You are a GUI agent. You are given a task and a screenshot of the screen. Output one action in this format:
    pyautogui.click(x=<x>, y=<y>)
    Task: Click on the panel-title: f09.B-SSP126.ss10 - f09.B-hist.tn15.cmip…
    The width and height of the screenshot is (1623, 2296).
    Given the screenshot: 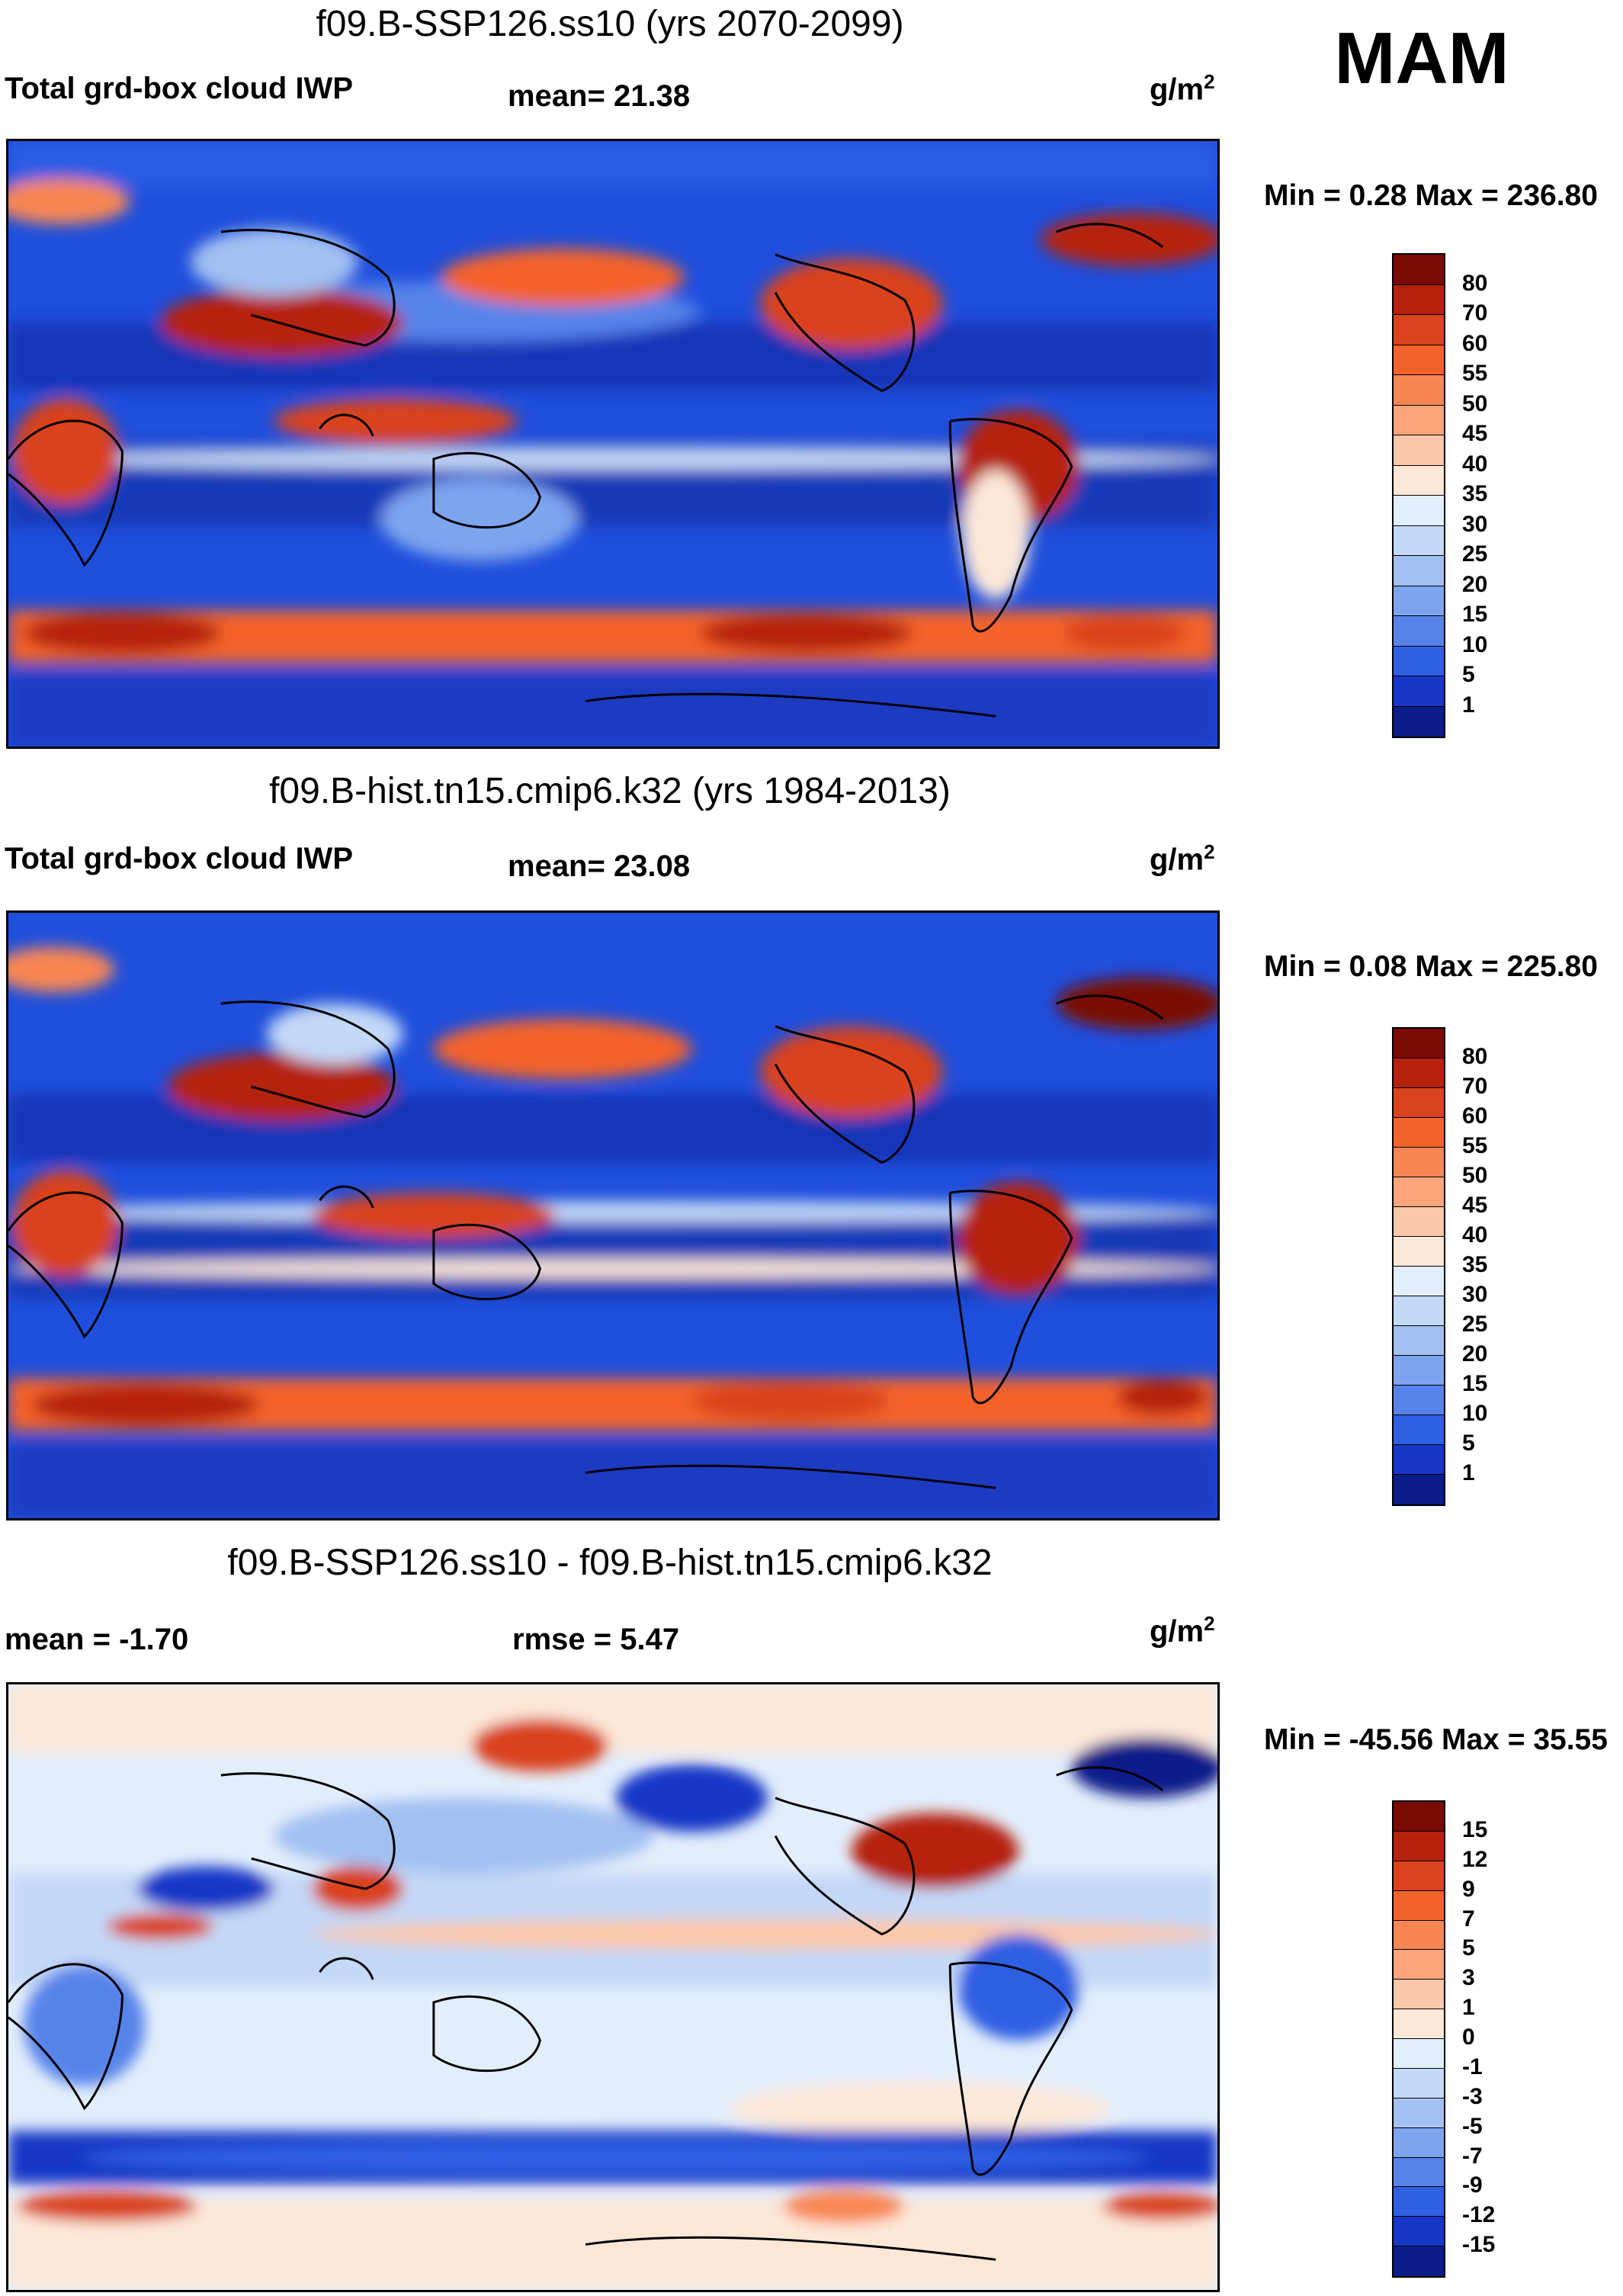 What is the action you would take?
    pyautogui.click(x=610, y=1563)
    